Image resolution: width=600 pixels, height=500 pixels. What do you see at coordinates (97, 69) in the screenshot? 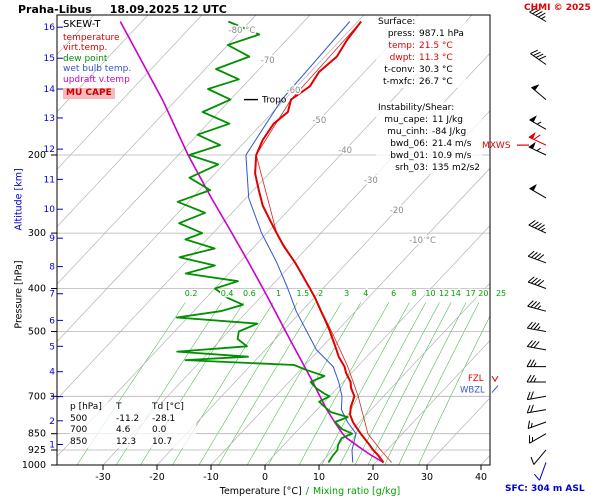
I see `legend-item-wet-bulb-temp: wet bulb temp.` at bounding box center [97, 69].